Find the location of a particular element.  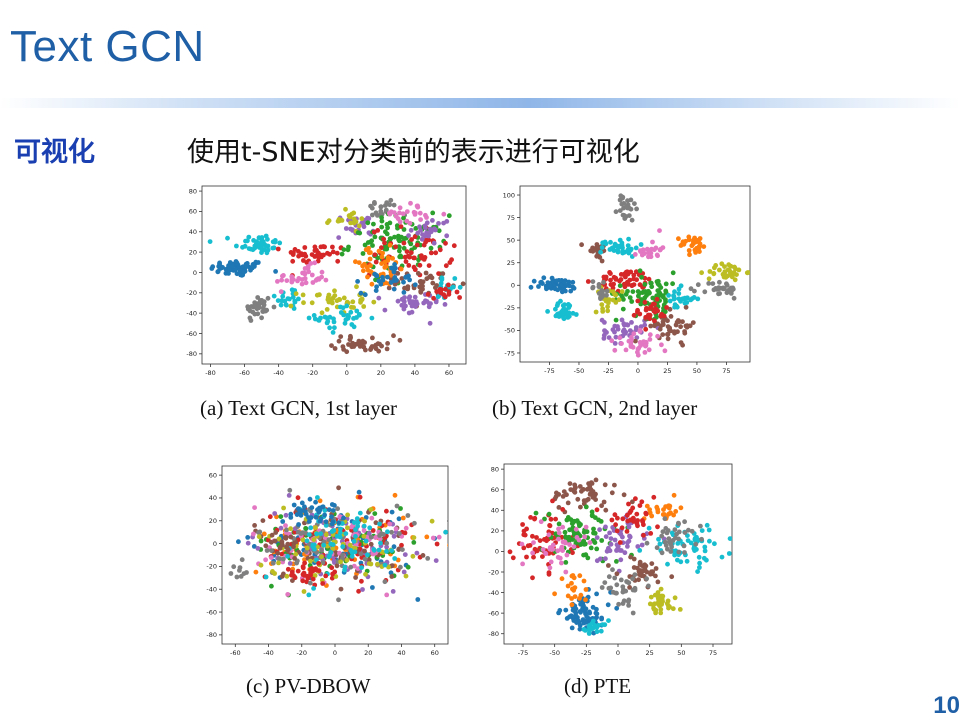

y-tick-label: -60 is located at coordinates (493, 613).